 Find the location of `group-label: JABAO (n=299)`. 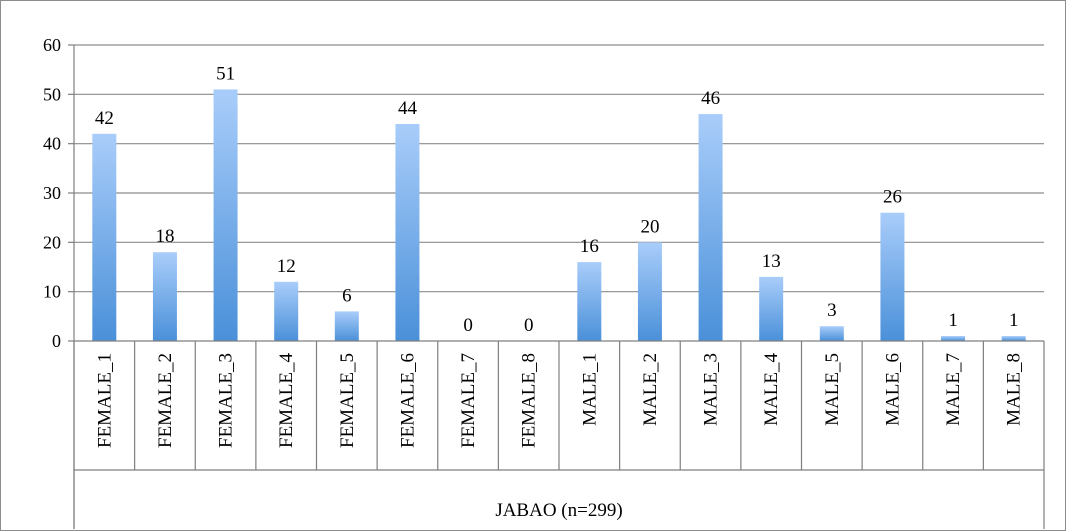

group-label: JABAO (n=299) is located at coordinates (558, 510).